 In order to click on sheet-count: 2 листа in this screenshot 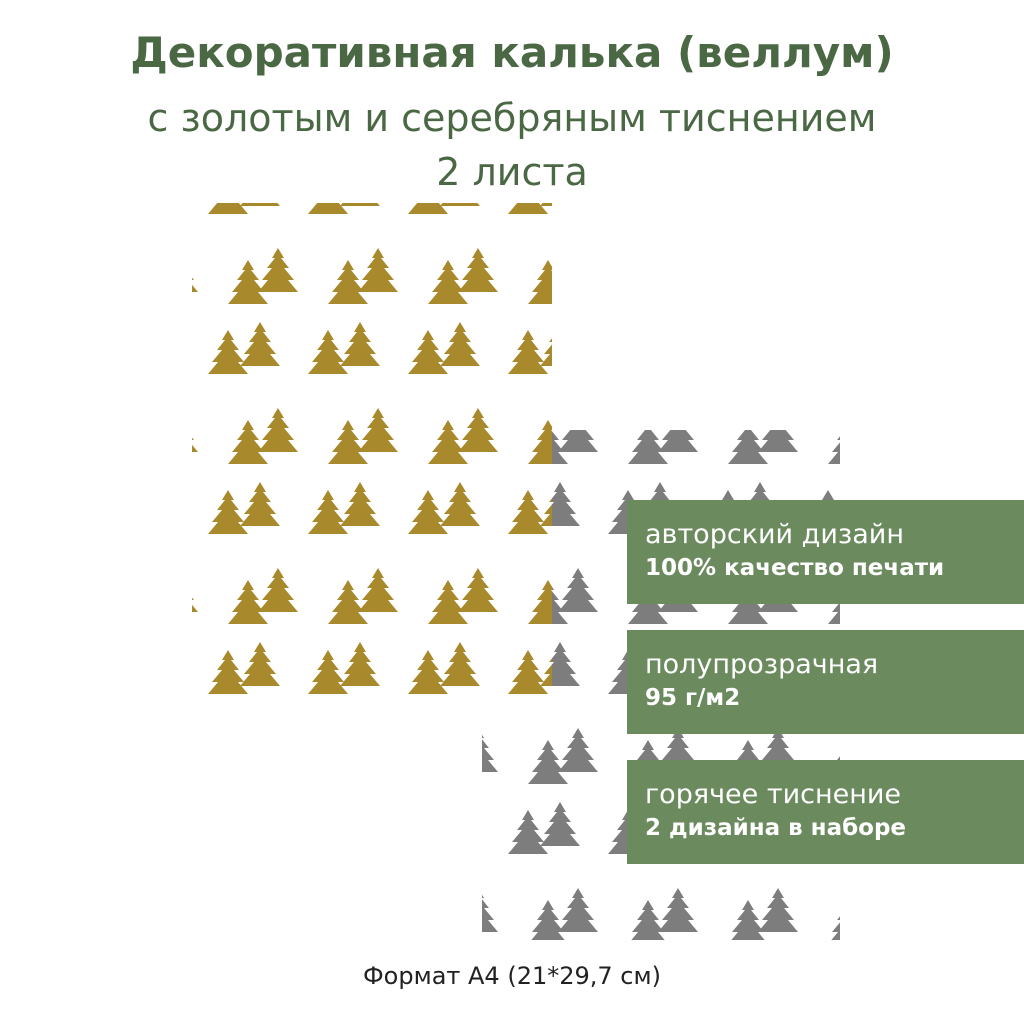, I will do `click(512, 172)`.